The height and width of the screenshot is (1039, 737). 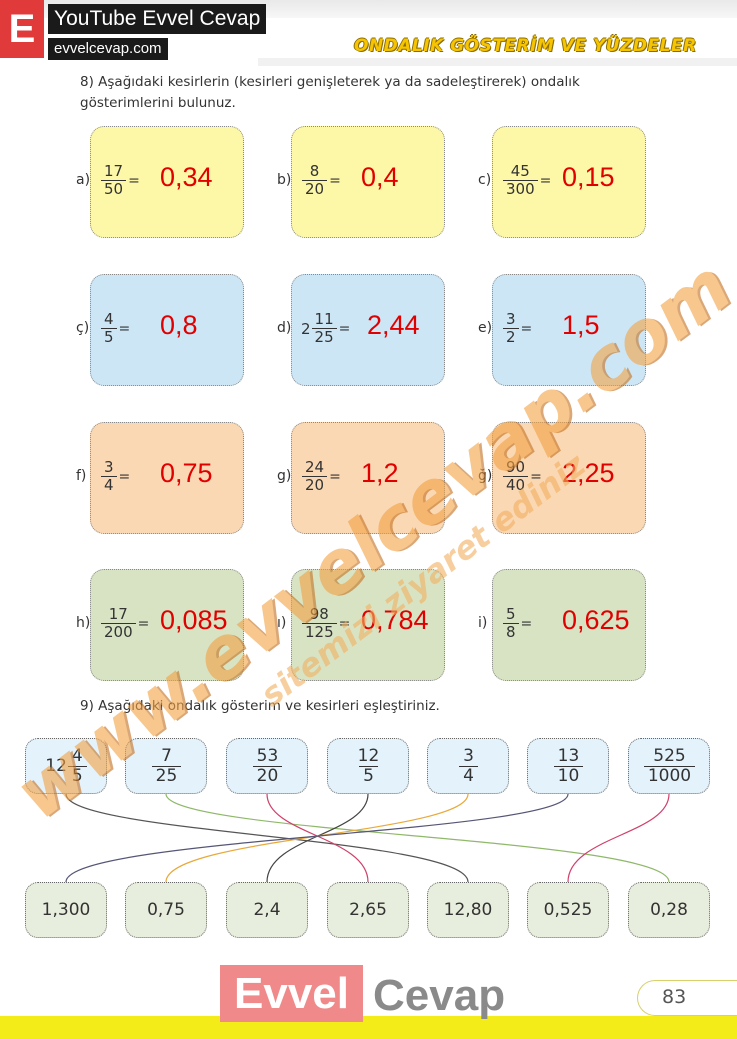 I want to click on fraction: 4 5 =, so click(x=115, y=328).